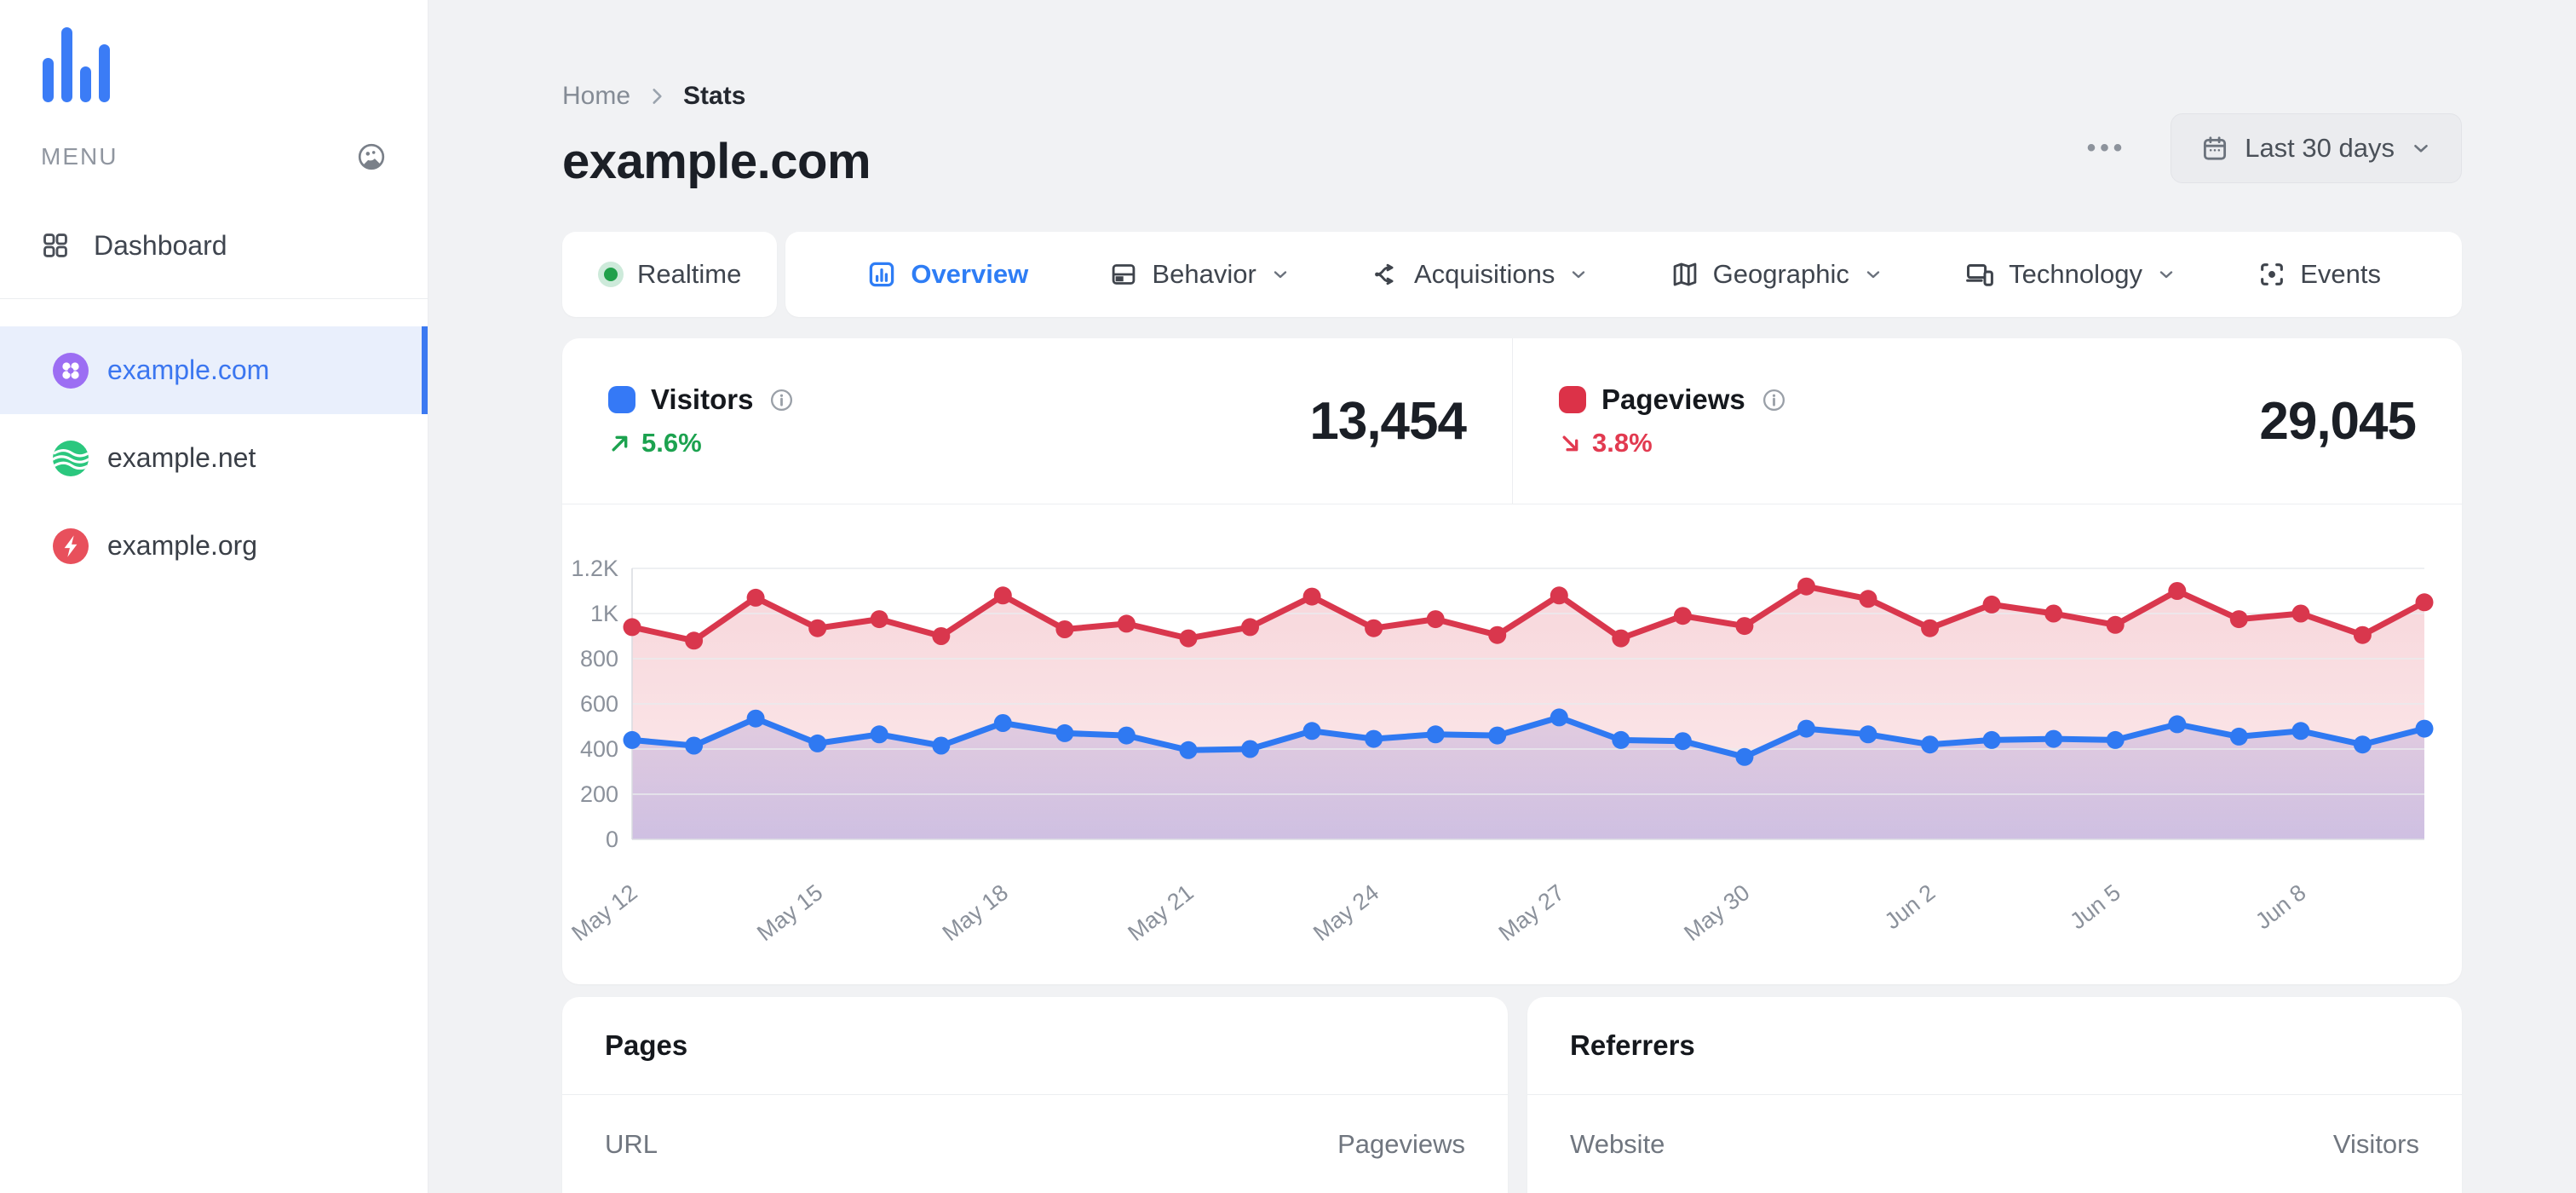 The image size is (2576, 1193). Describe the element at coordinates (188, 369) in the screenshot. I see `site-label: example.com` at that location.